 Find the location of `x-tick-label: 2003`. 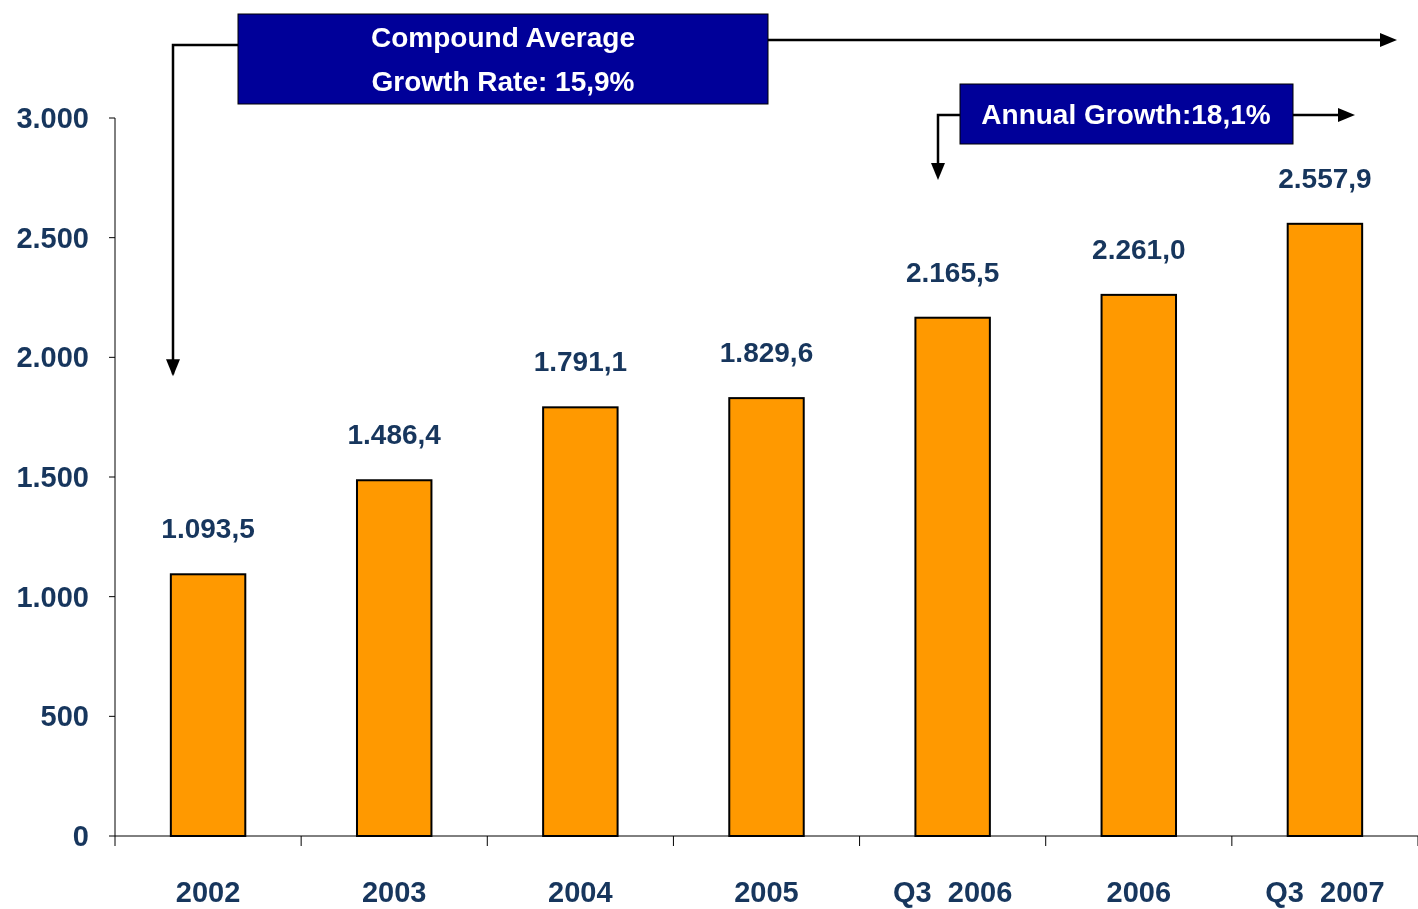

x-tick-label: 2003 is located at coordinates (394, 892).